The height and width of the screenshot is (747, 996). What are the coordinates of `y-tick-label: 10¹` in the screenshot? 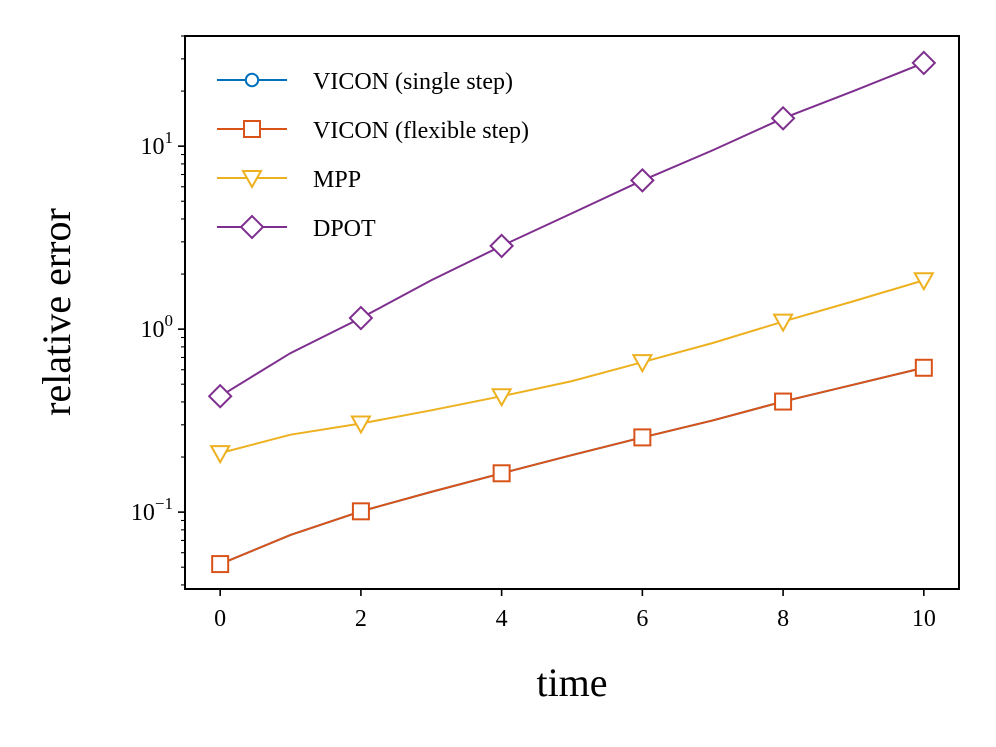 It's located at (157, 144).